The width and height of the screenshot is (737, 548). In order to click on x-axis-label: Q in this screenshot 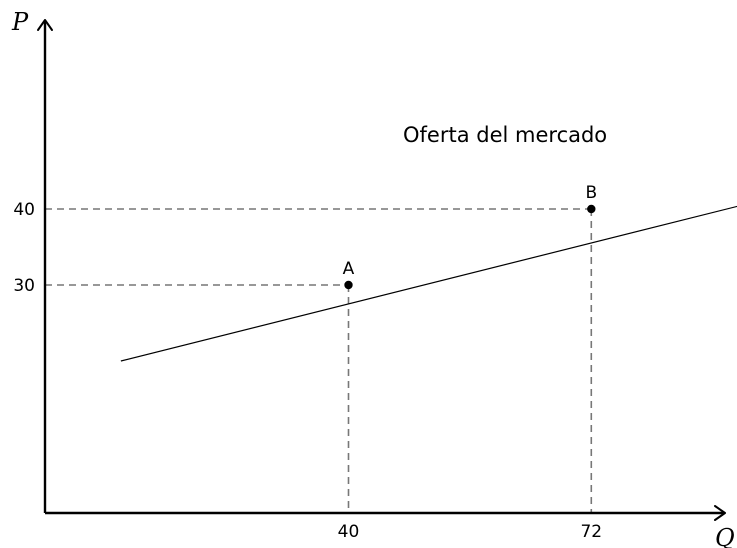, I will do `click(725, 536)`.